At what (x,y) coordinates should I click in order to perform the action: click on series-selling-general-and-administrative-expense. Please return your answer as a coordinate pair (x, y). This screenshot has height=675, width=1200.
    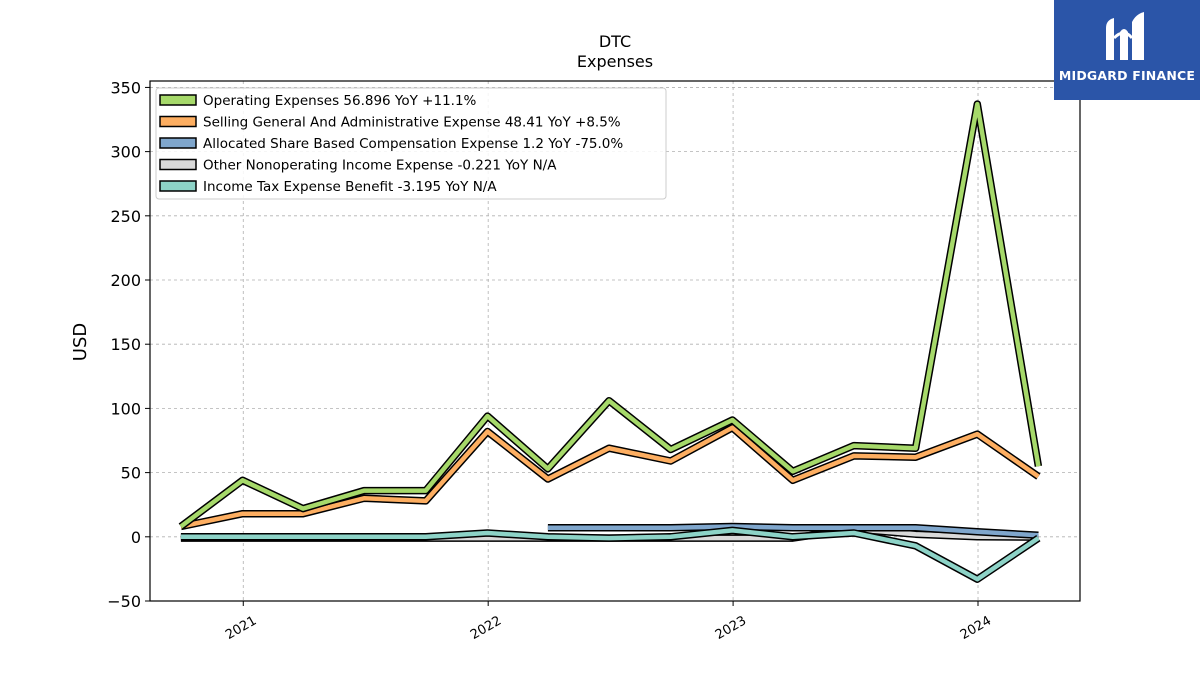
    Looking at the image, I should click on (610, 477).